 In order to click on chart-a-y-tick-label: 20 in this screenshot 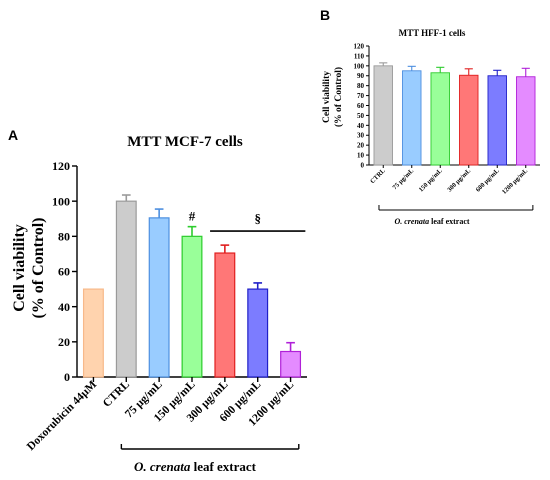, I will do `click(64, 342)`.